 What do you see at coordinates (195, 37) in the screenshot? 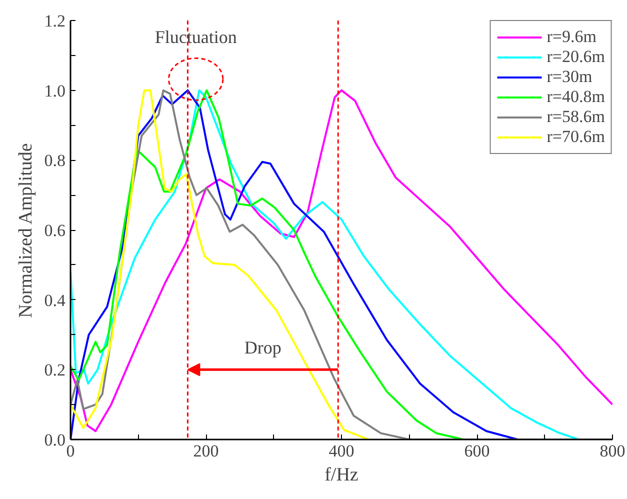
I see `annotation: Fluctuation` at bounding box center [195, 37].